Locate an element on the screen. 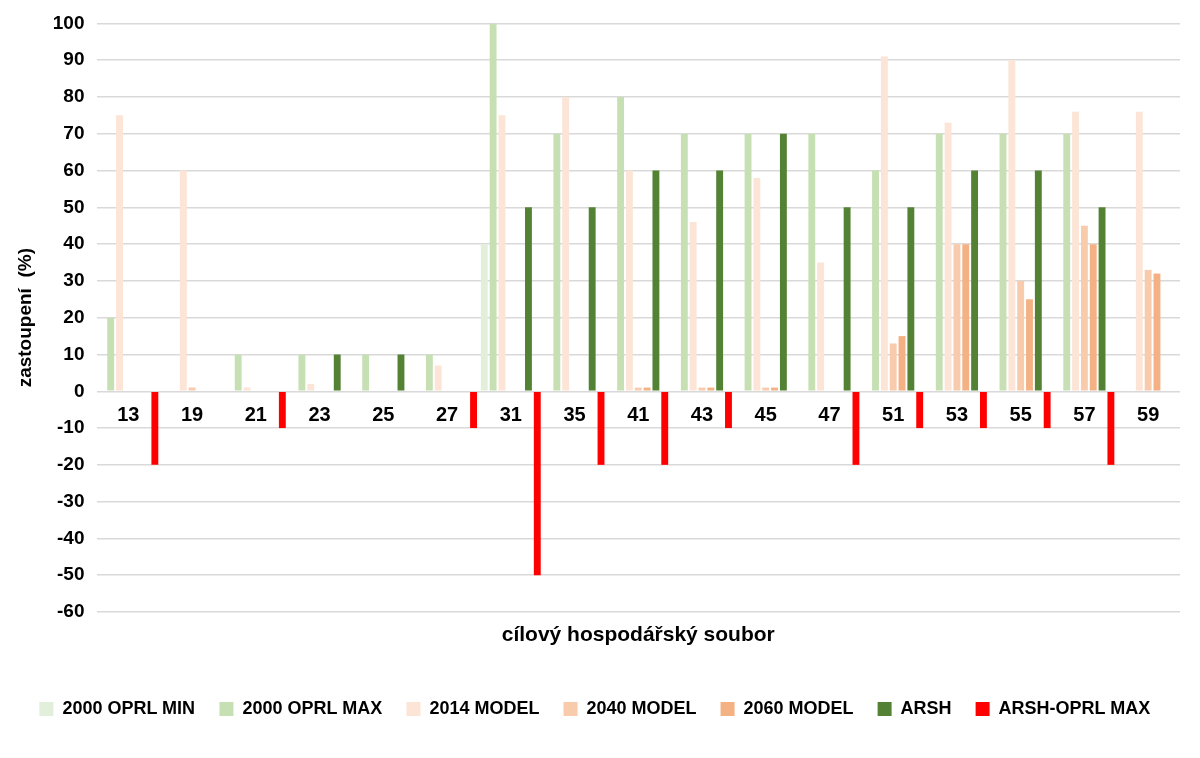  y-tick-label: 60 is located at coordinates (74, 169).